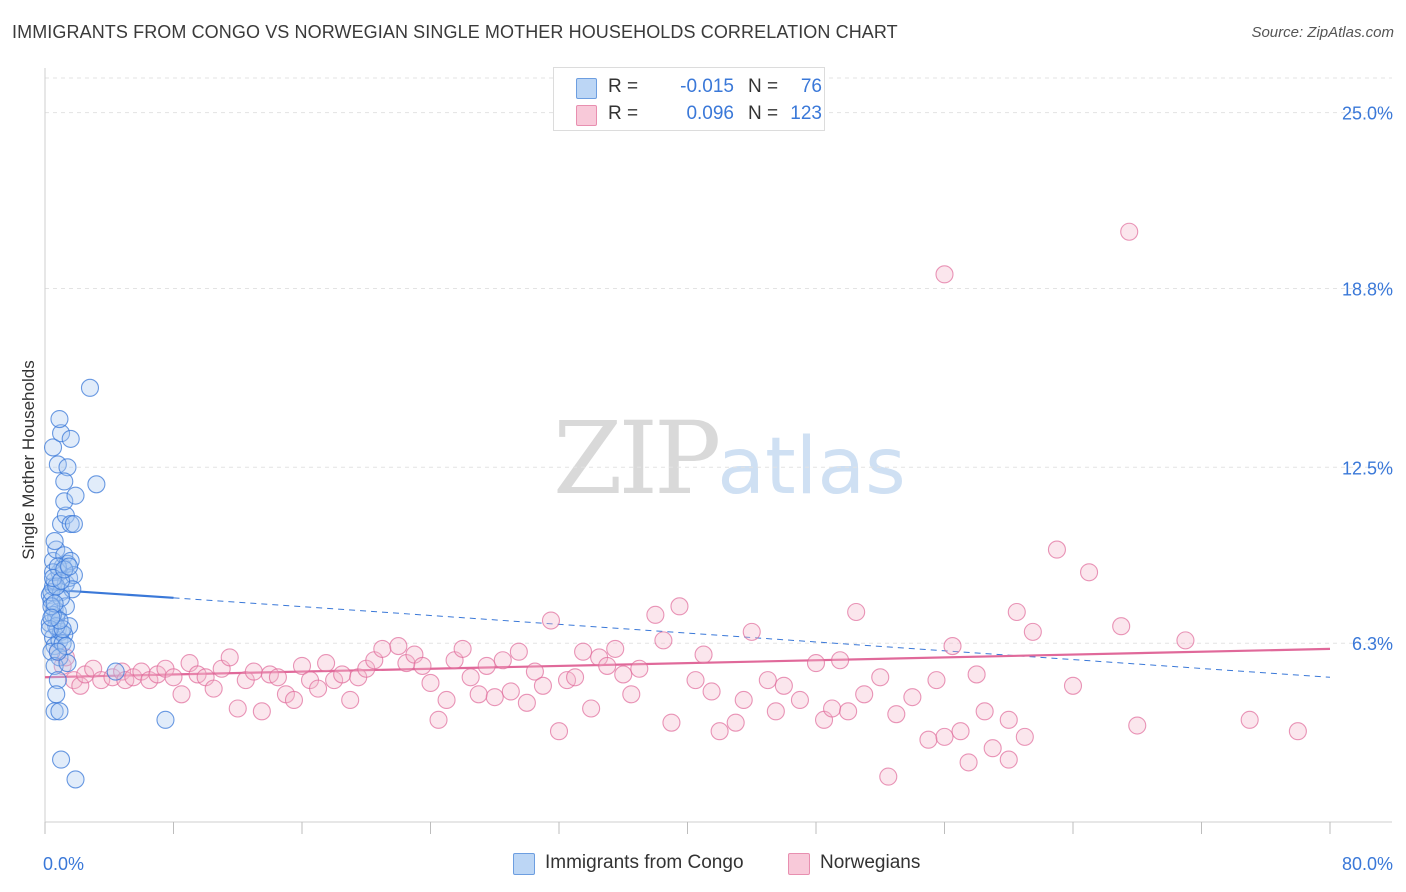 The height and width of the screenshot is (892, 1406). What do you see at coordinates (811, 86) in the screenshot?
I see `legend-n-value: 76` at bounding box center [811, 86].